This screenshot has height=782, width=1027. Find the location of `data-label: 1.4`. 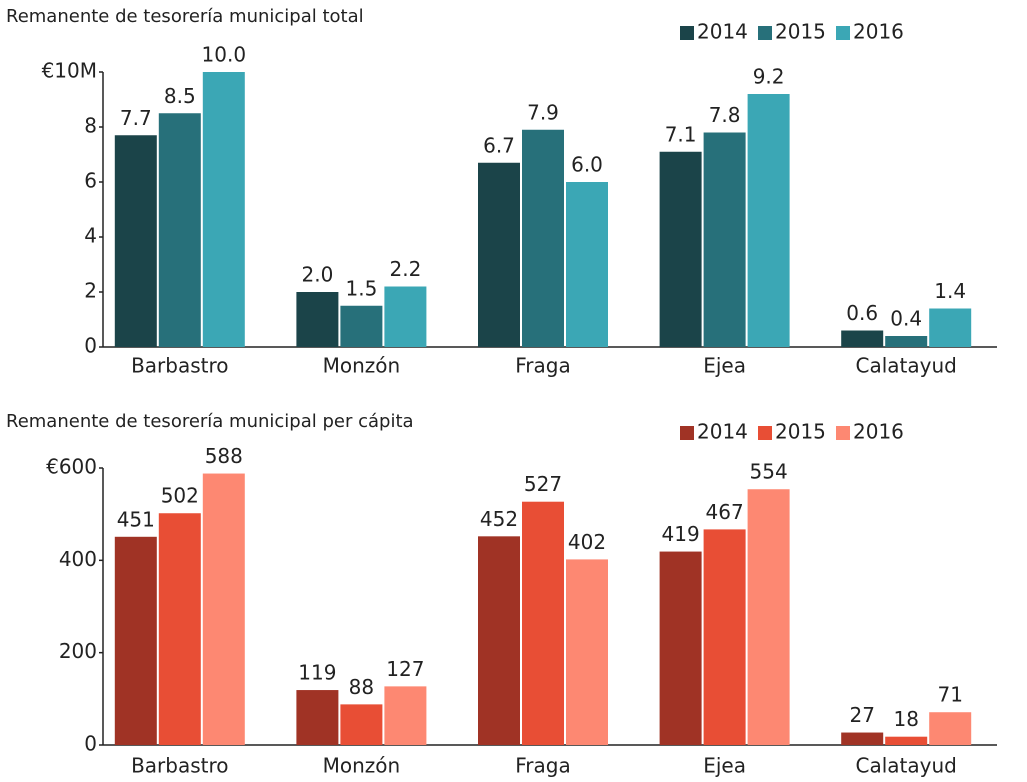

data-label: 1.4 is located at coordinates (950, 291).